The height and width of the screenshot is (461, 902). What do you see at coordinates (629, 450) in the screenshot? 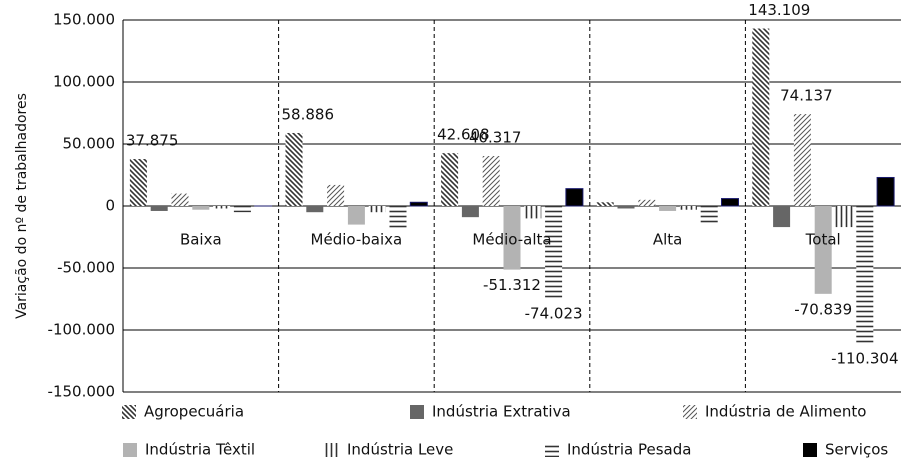
I see `legend-label: Indústria Pesada` at bounding box center [629, 450].